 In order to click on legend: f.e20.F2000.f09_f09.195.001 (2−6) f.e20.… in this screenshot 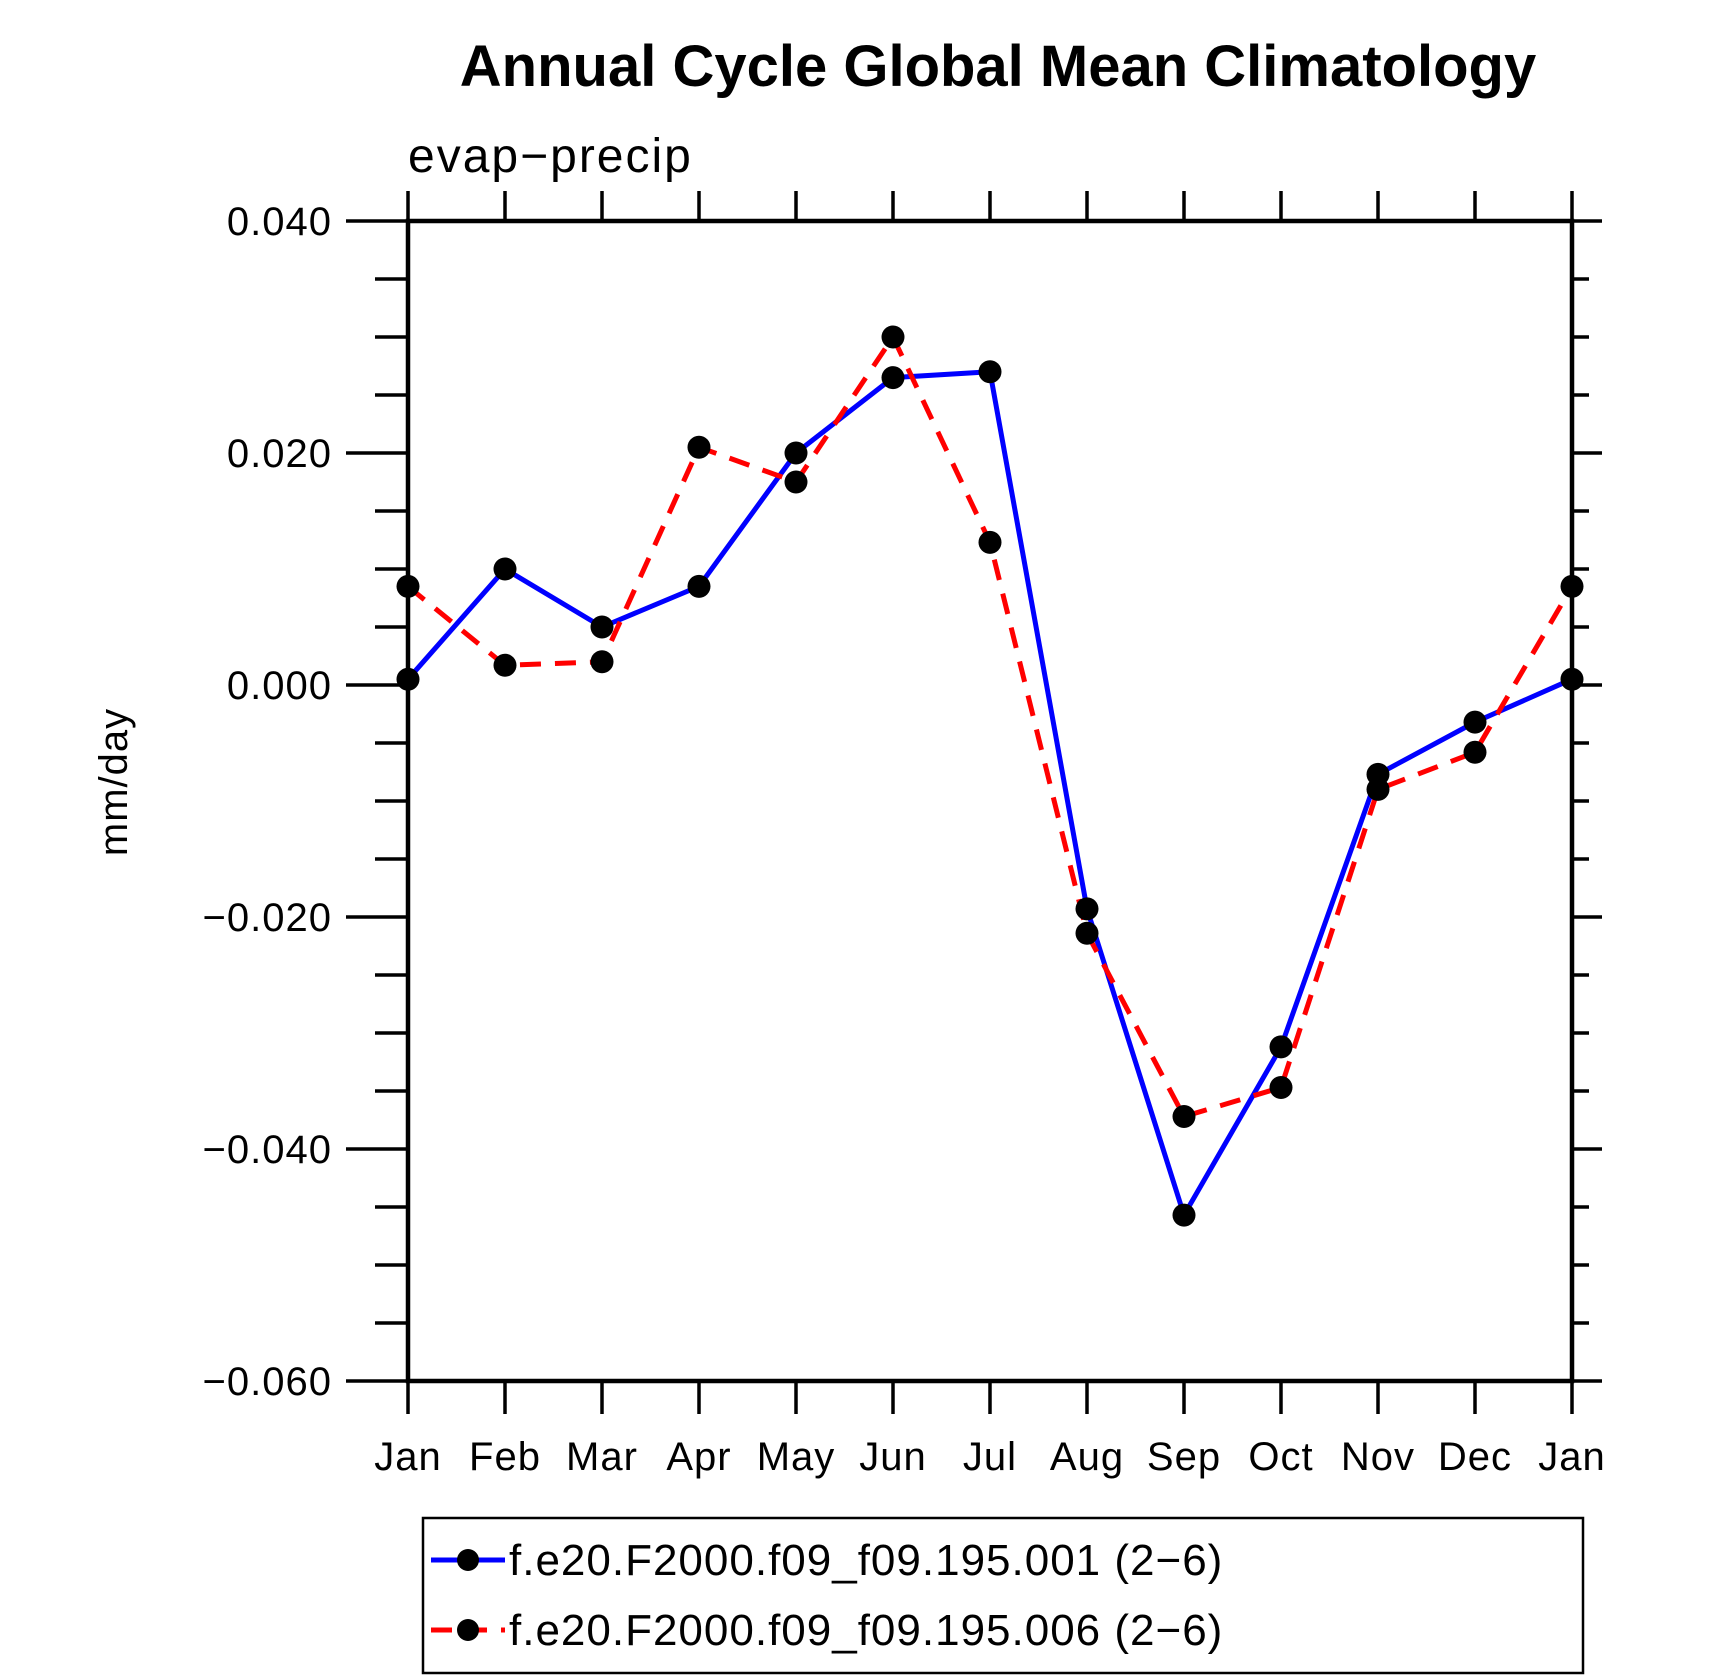, I will do `click(1003, 1595)`.